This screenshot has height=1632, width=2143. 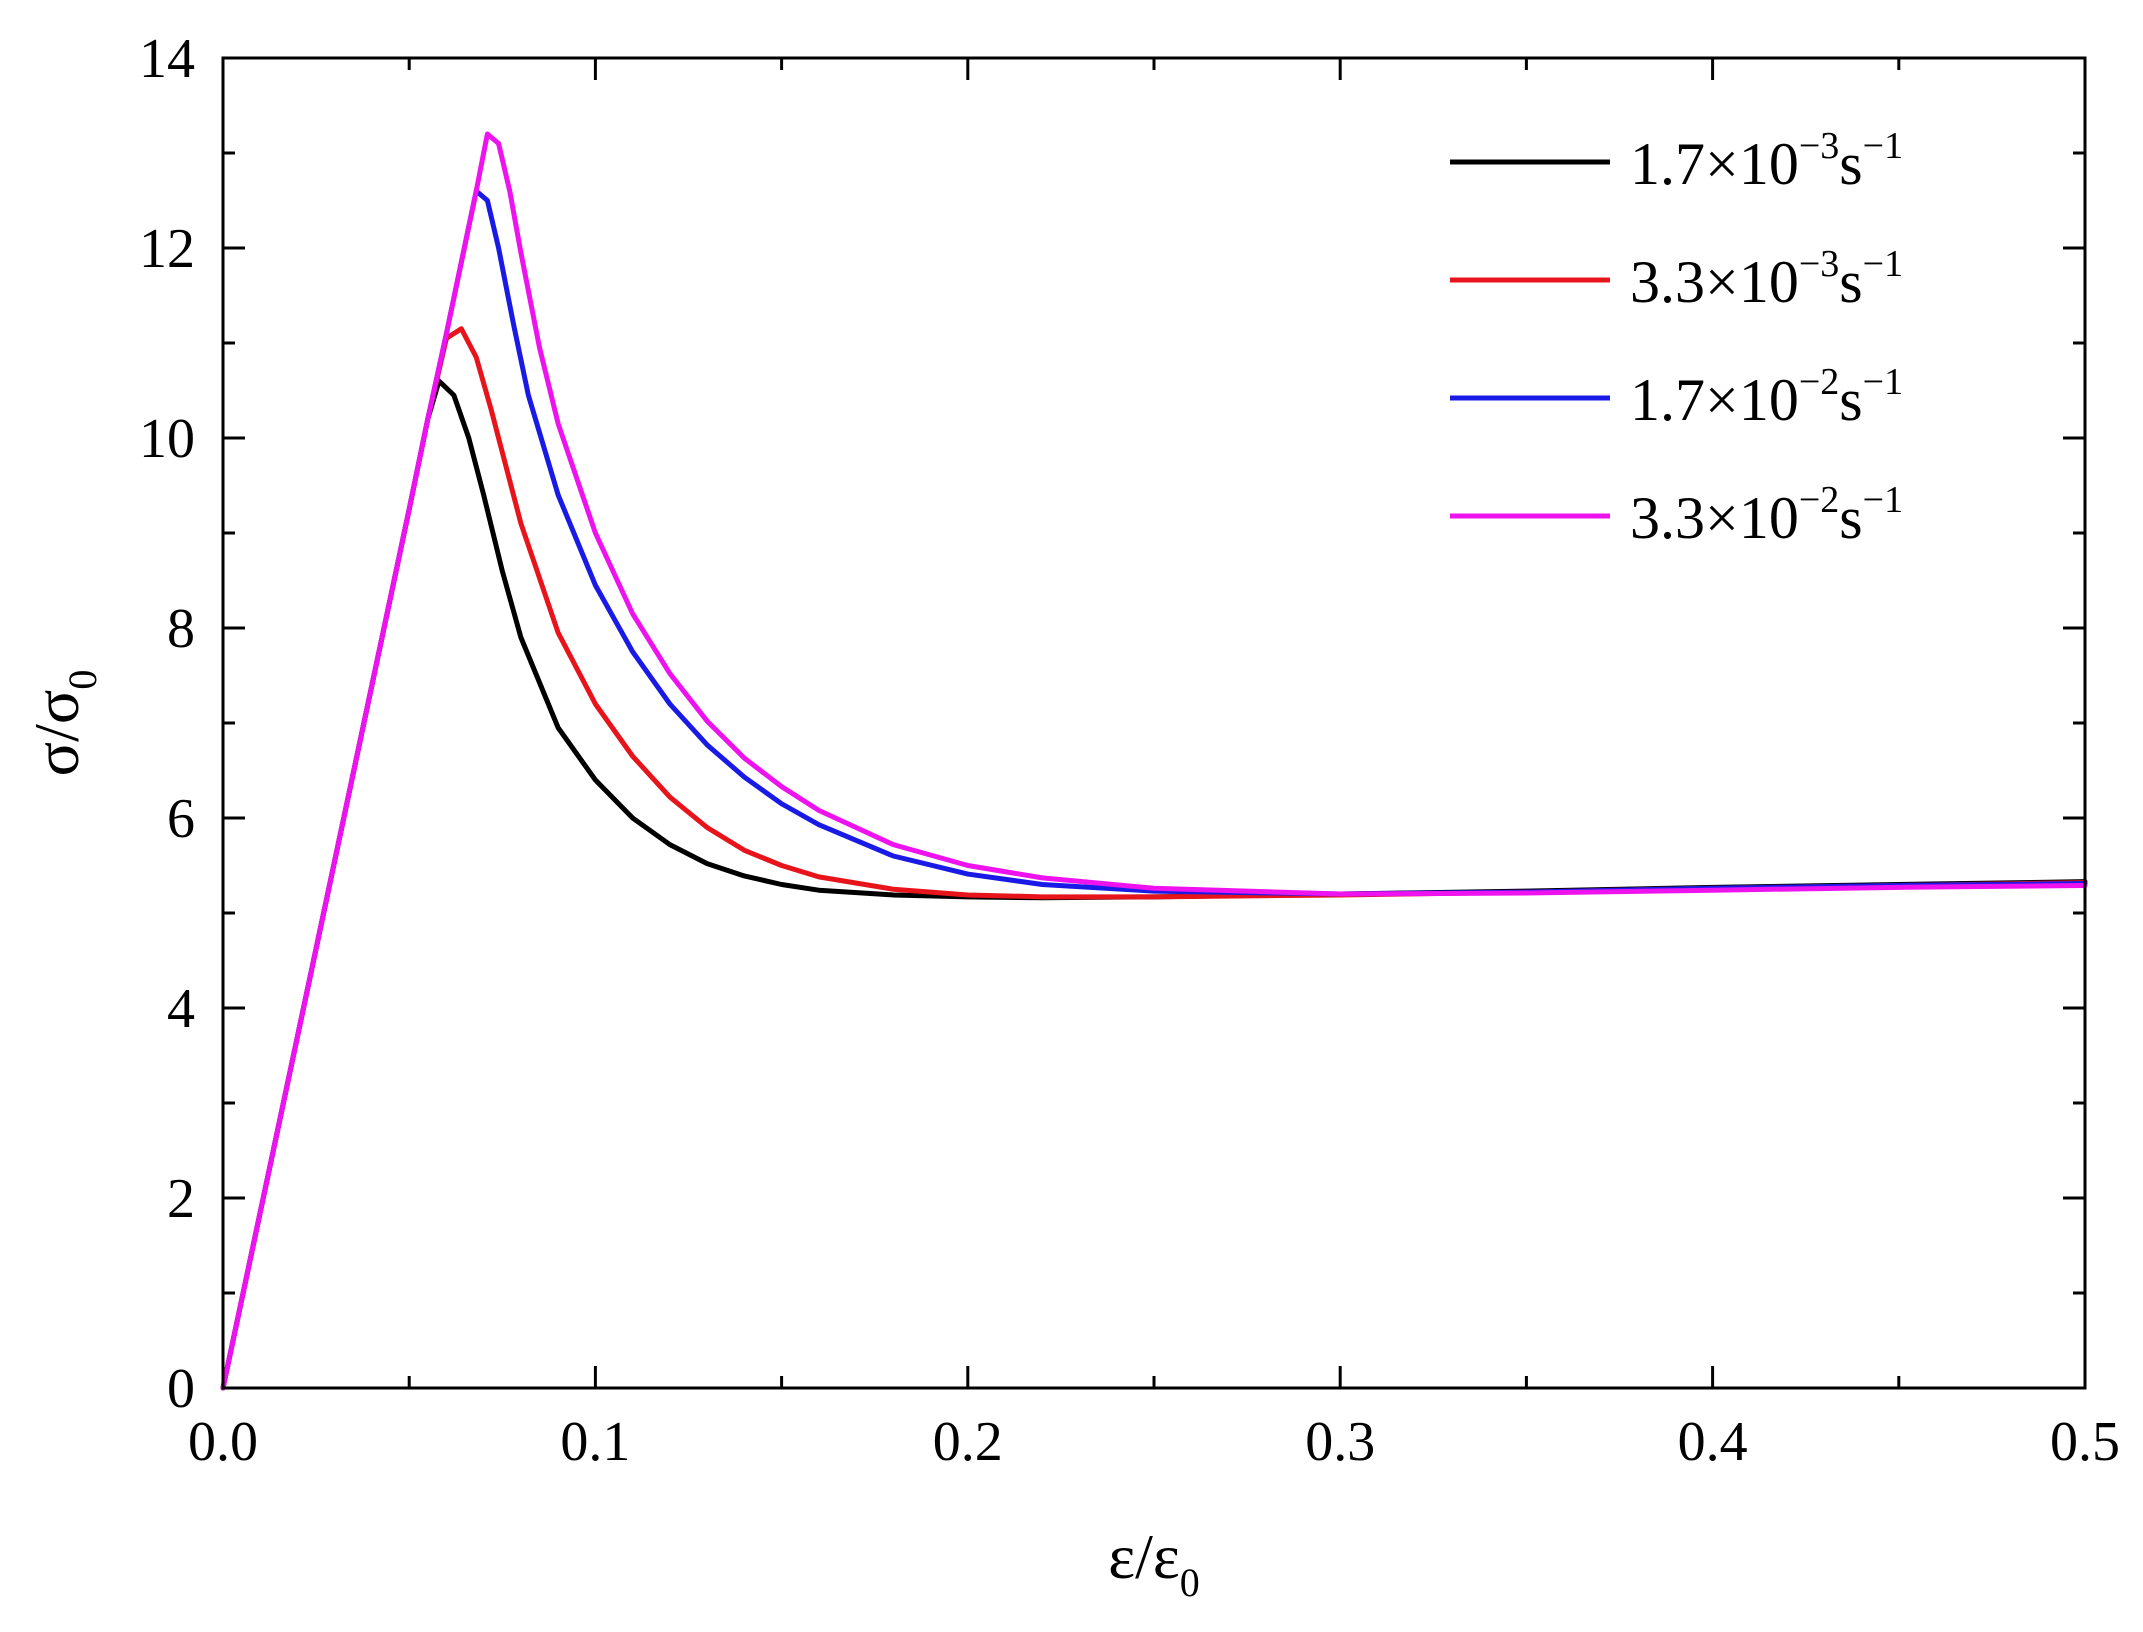 I want to click on x-tick-label: 0.4, so click(x=1713, y=1442).